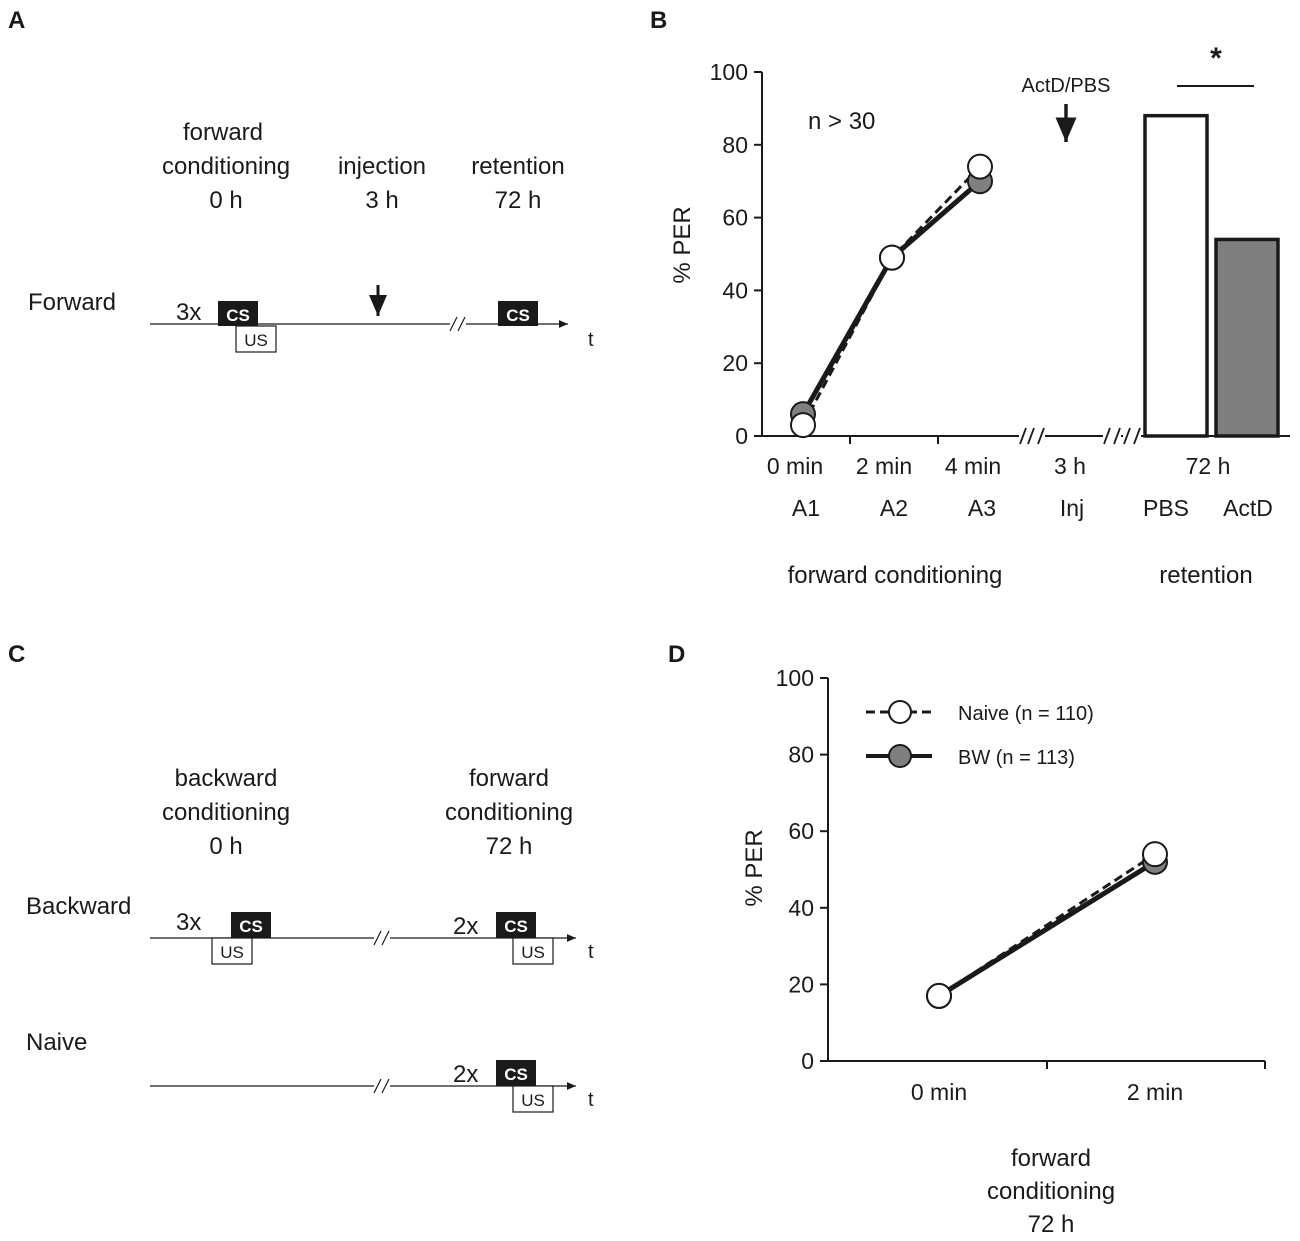 Image resolution: width=1300 pixels, height=1241 pixels. What do you see at coordinates (736, 254) in the screenshot?
I see `y-ticks-b: 0 20 40 60 80 100` at bounding box center [736, 254].